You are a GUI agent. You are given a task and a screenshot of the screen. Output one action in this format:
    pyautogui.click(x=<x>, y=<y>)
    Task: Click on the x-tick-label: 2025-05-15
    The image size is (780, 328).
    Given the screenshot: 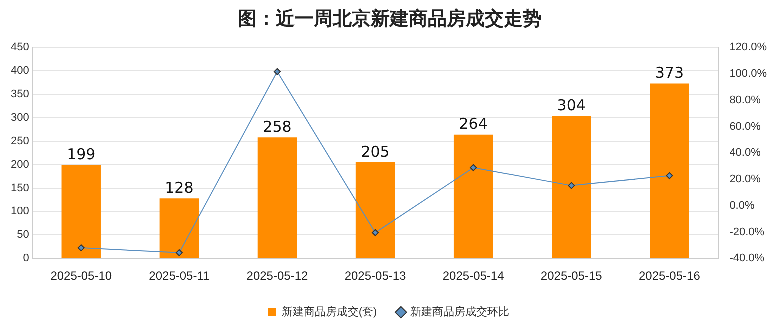 What is the action you would take?
    pyautogui.click(x=571, y=276)
    